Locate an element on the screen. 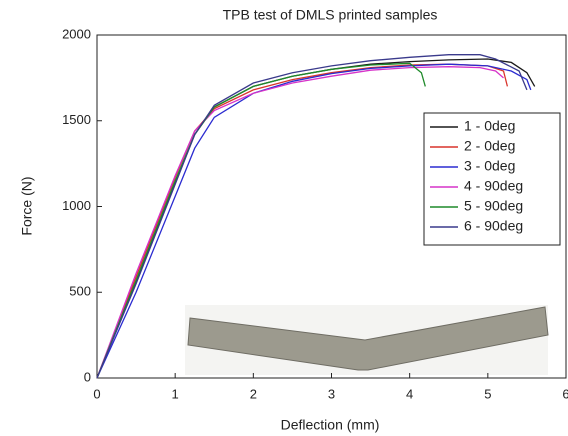 The width and height of the screenshot is (568, 436). y-tick-label: 1500 is located at coordinates (76, 119).